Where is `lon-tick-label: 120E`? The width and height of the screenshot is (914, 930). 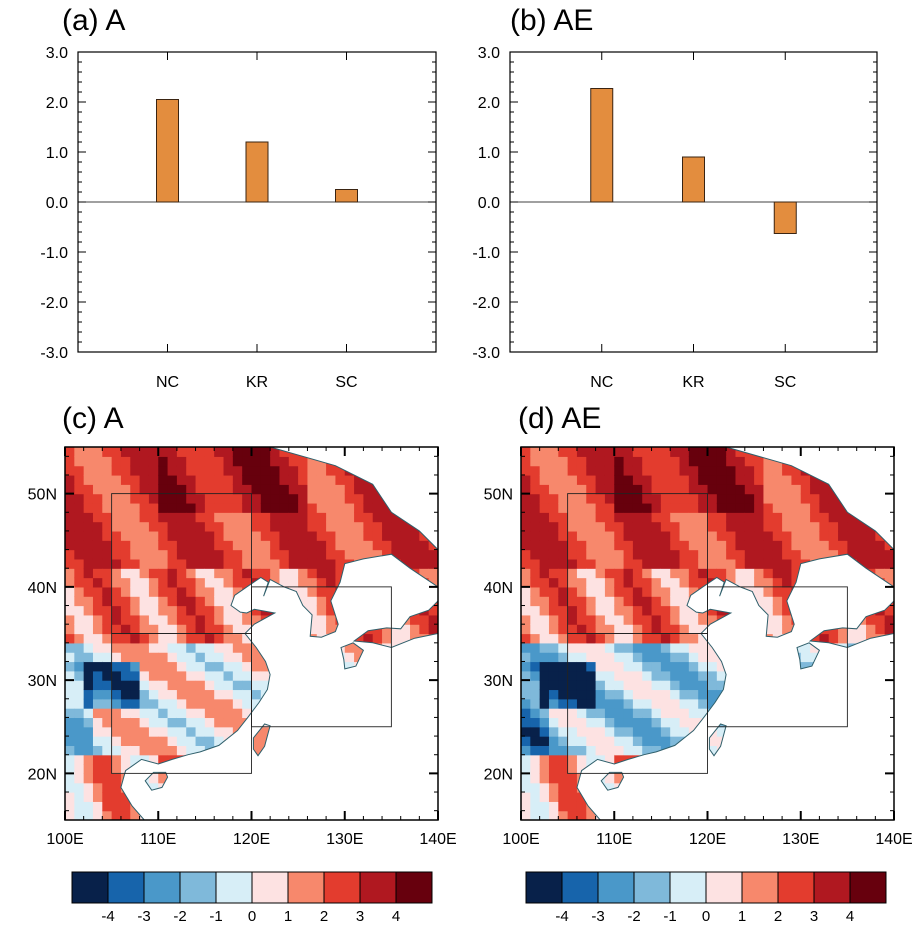
lon-tick-label: 120E is located at coordinates (251, 839).